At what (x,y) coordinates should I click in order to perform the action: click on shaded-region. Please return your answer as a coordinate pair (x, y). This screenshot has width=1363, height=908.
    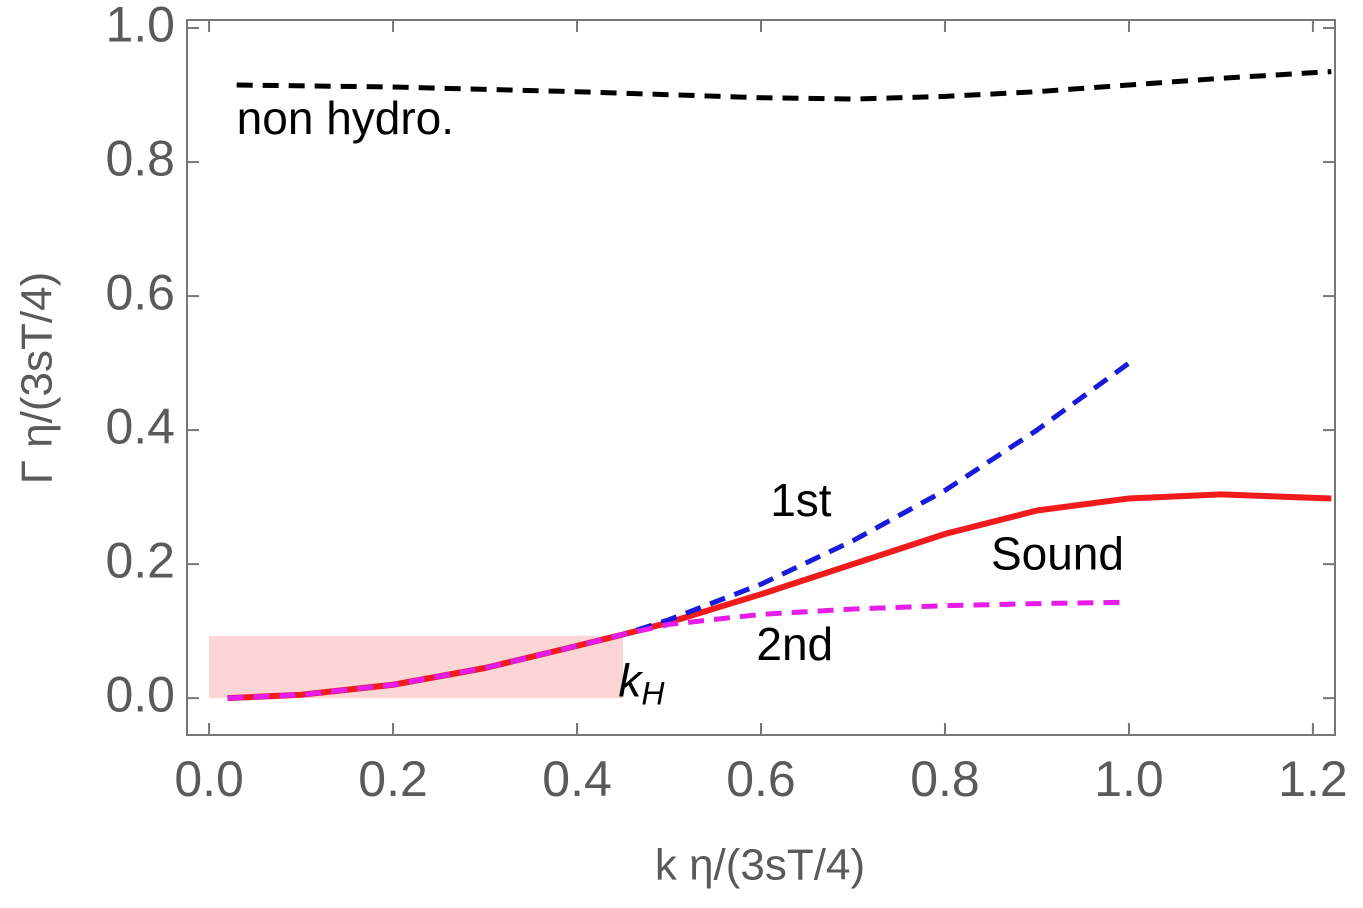
    Looking at the image, I should click on (416, 667).